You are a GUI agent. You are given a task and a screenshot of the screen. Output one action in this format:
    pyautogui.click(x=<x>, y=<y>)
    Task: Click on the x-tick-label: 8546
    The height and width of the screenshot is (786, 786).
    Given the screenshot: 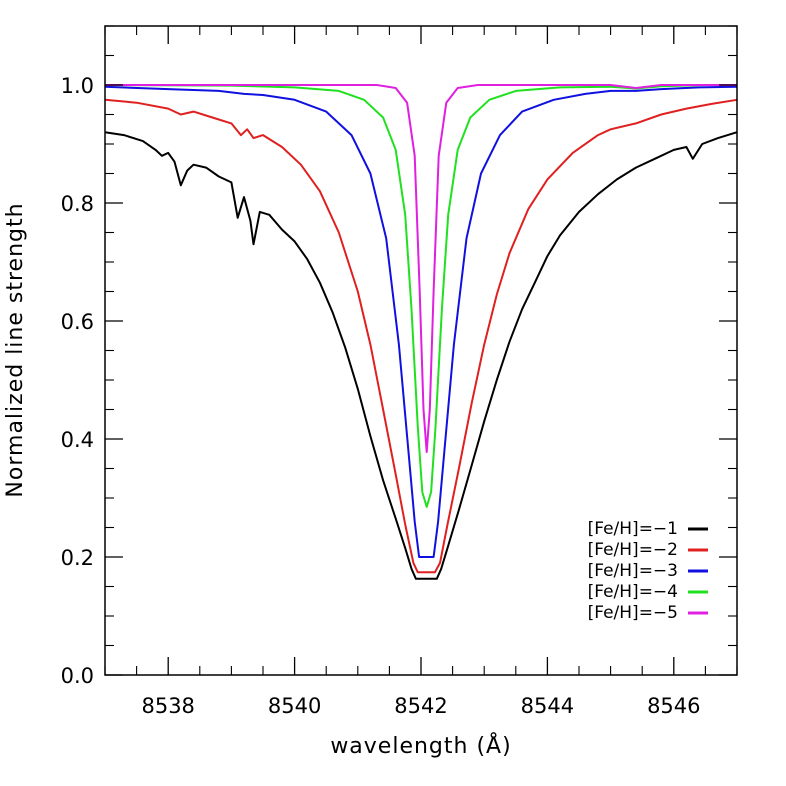 What is the action you would take?
    pyautogui.click(x=673, y=706)
    